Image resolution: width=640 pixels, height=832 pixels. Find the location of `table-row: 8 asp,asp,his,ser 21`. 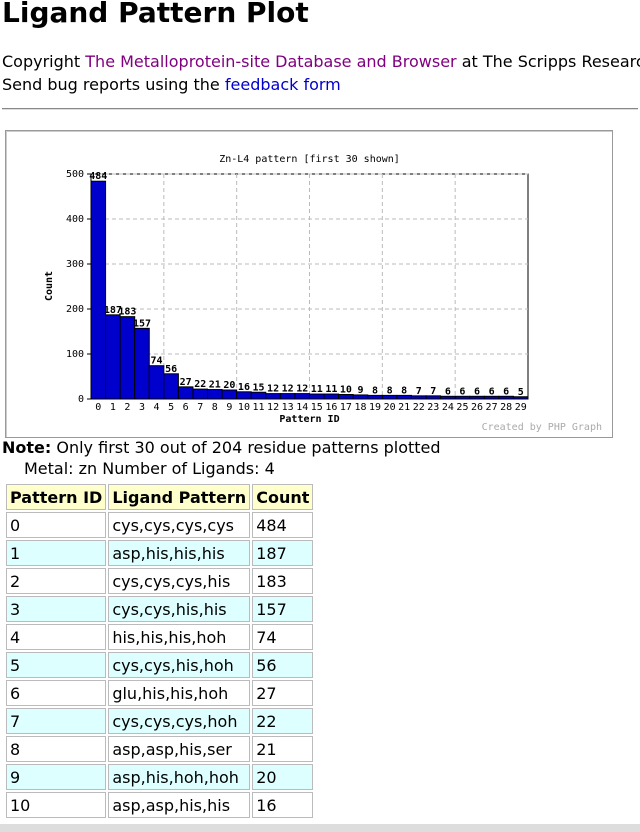

table-row: 8 asp,asp,his,ser 21 is located at coordinates (160, 749).